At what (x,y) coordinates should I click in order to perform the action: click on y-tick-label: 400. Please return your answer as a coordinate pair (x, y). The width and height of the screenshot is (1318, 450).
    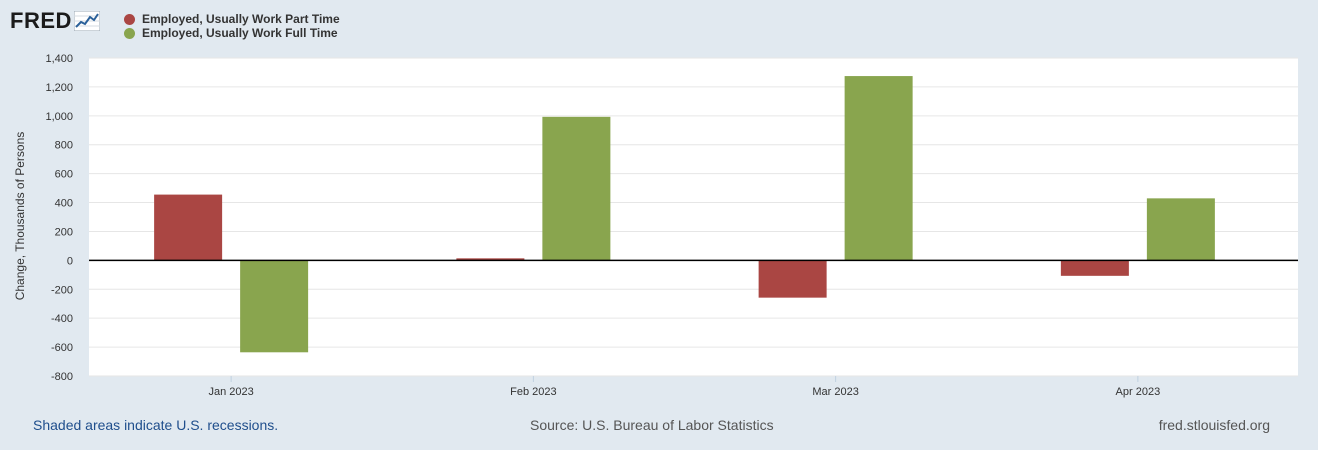
    Looking at the image, I should click on (64, 204).